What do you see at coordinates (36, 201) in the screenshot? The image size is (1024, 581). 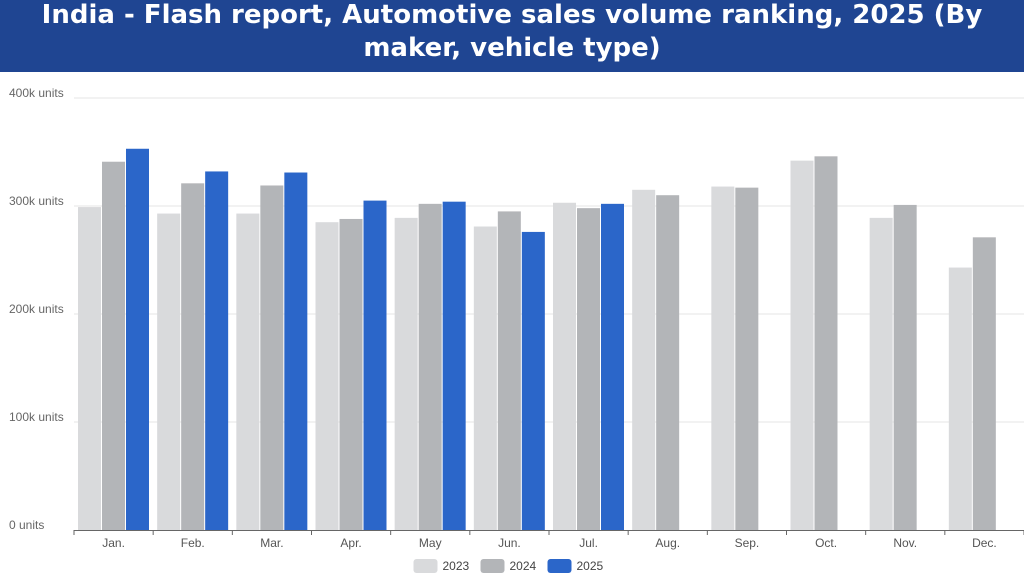 I see `y-tick-label: 300k units` at bounding box center [36, 201].